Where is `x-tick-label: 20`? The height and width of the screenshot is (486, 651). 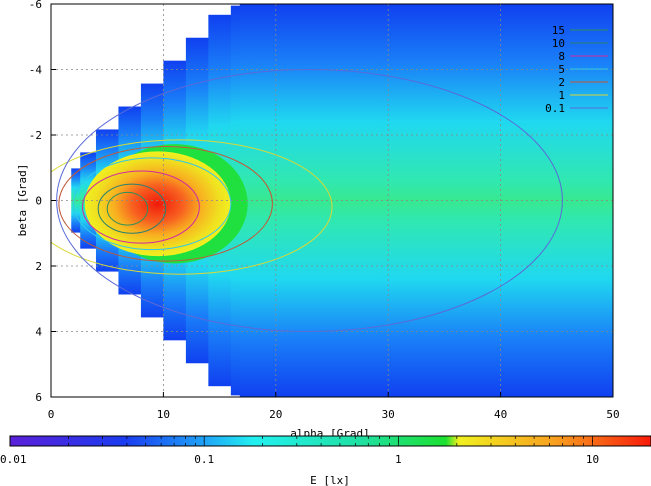 x-tick-label: 20 is located at coordinates (275, 414).